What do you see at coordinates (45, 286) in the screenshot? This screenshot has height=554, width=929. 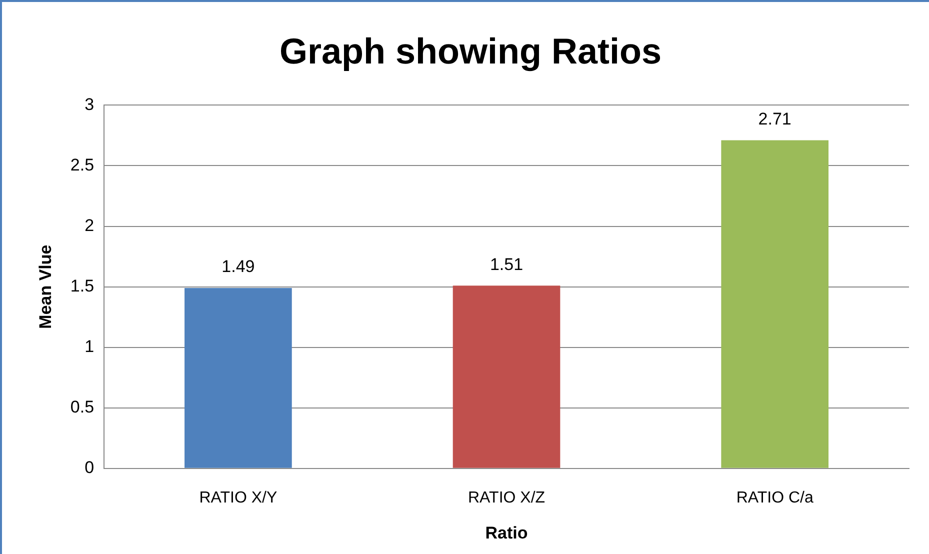 I see `y-axis-title: Mean Vlue` at bounding box center [45, 286].